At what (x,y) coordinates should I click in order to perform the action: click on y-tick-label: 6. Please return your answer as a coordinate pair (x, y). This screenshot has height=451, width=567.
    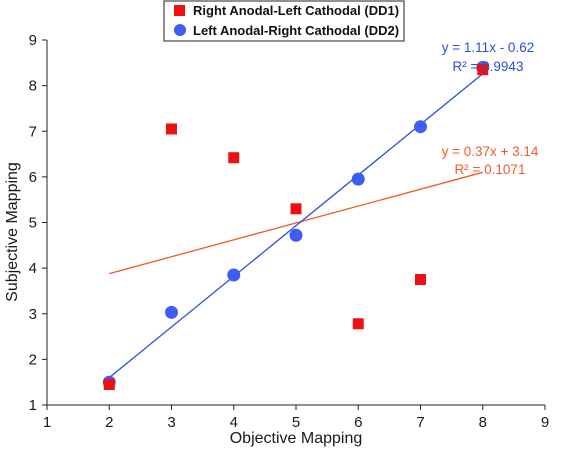
    Looking at the image, I should click on (33, 177).